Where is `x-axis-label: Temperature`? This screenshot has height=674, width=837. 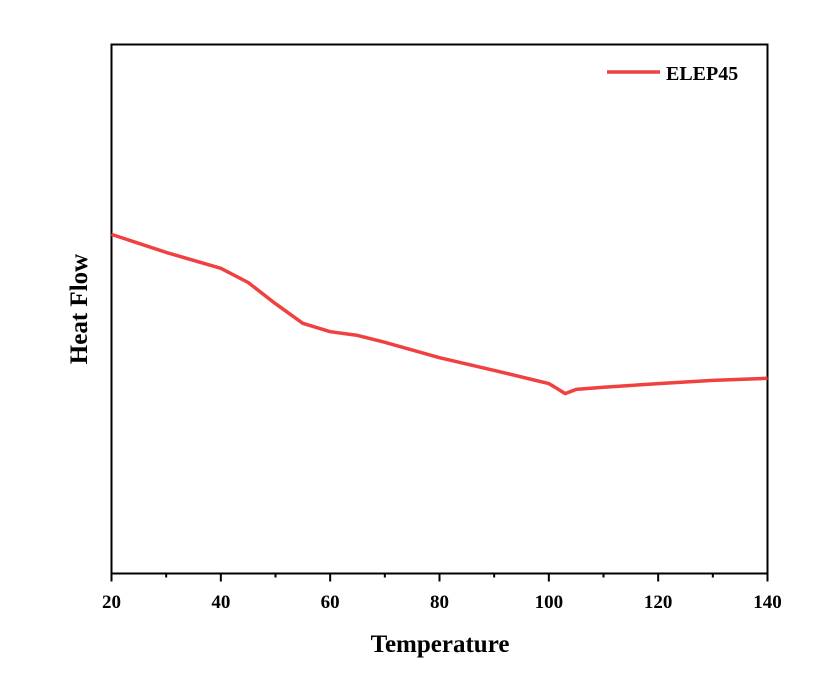
x-axis-label: Temperature is located at coordinates (440, 644).